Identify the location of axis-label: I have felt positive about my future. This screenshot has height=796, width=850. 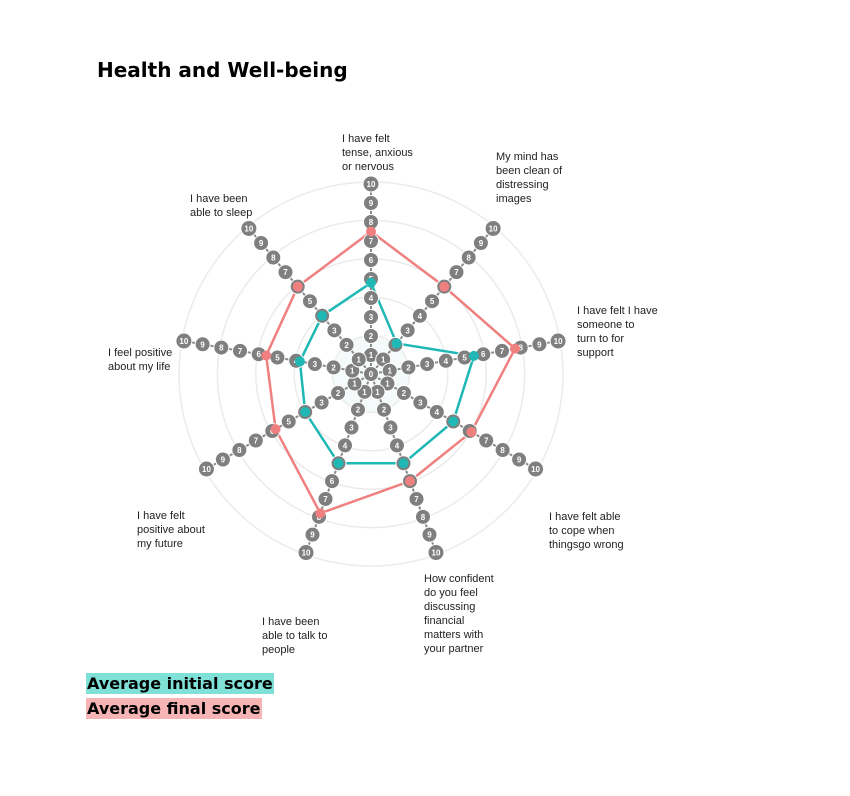
(171, 530).